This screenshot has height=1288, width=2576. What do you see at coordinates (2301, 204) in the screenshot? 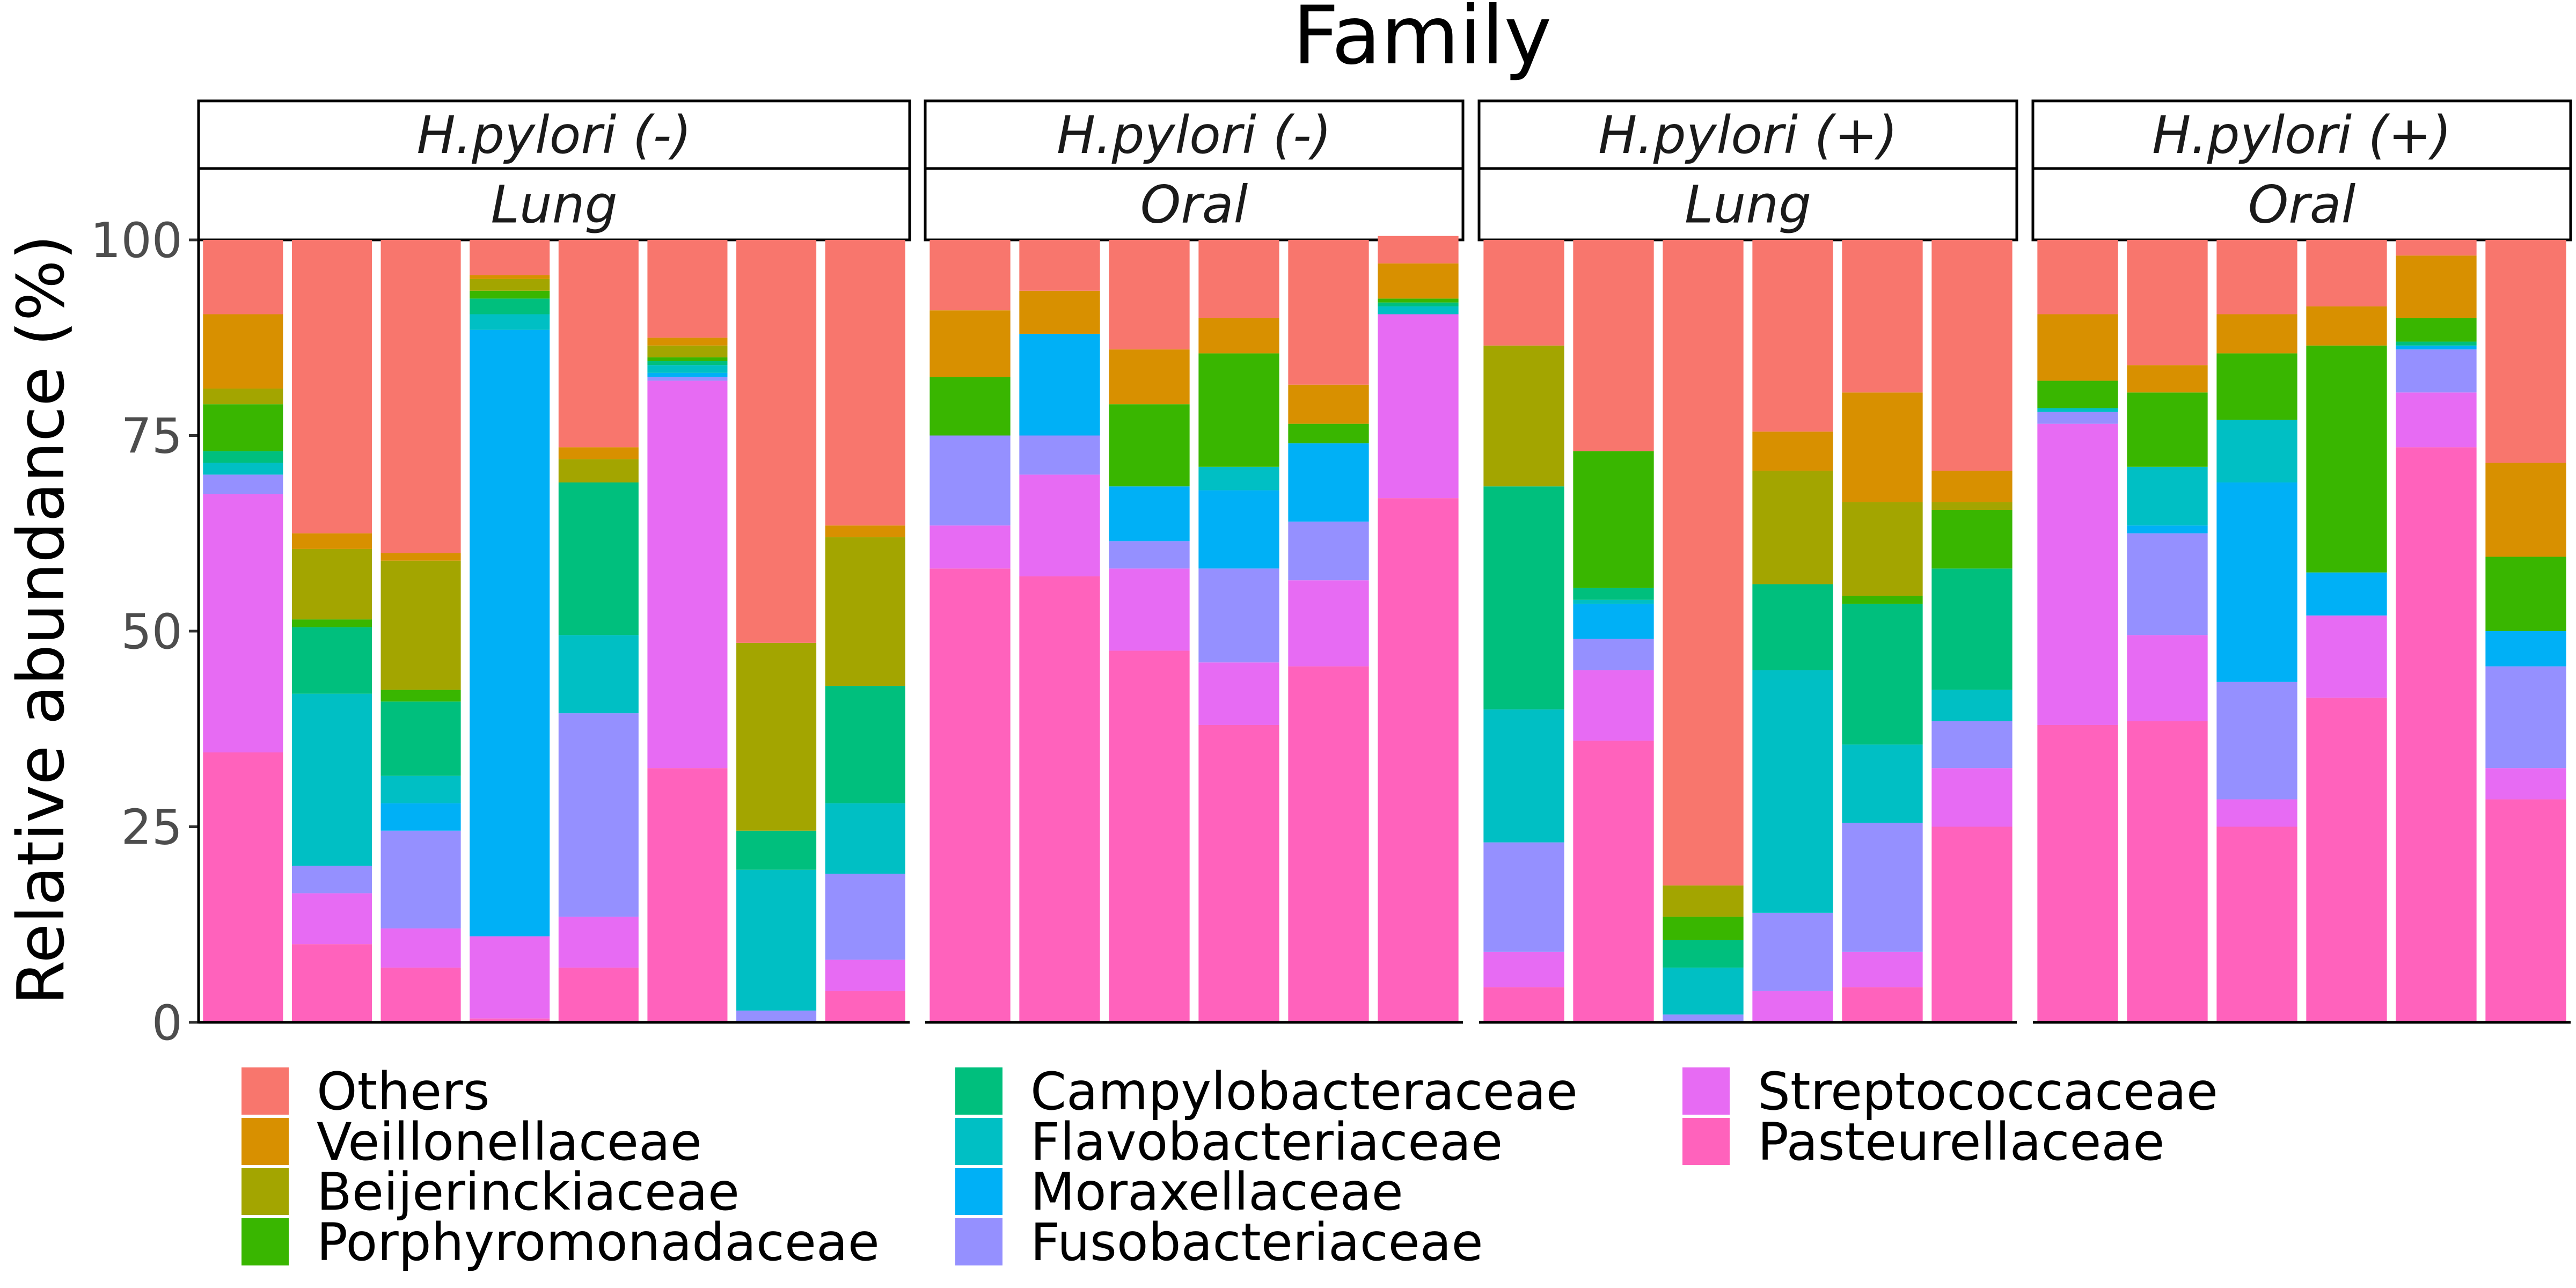
I see `strip-bottom-box` at bounding box center [2301, 204].